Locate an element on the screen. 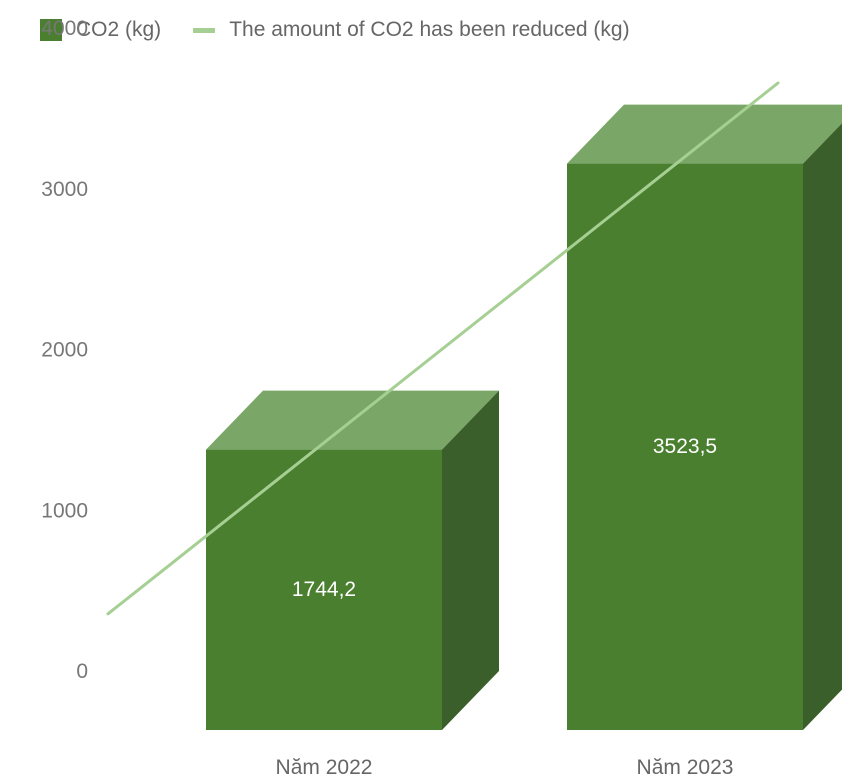 This screenshot has width=842, height=776. legend-item-reduced: The amount of CO2 has been reduced (kg) is located at coordinates (411, 30).